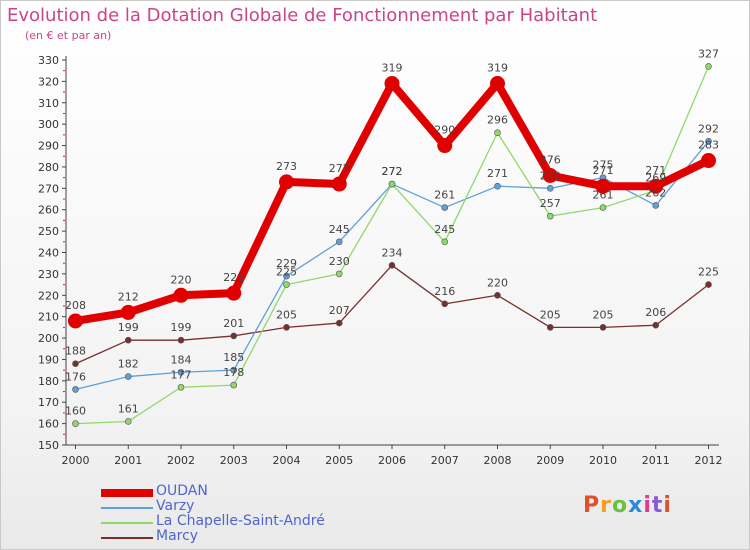 The height and width of the screenshot is (550, 750). What do you see at coordinates (550, 203) in the screenshot?
I see `data-label: 257` at bounding box center [550, 203].